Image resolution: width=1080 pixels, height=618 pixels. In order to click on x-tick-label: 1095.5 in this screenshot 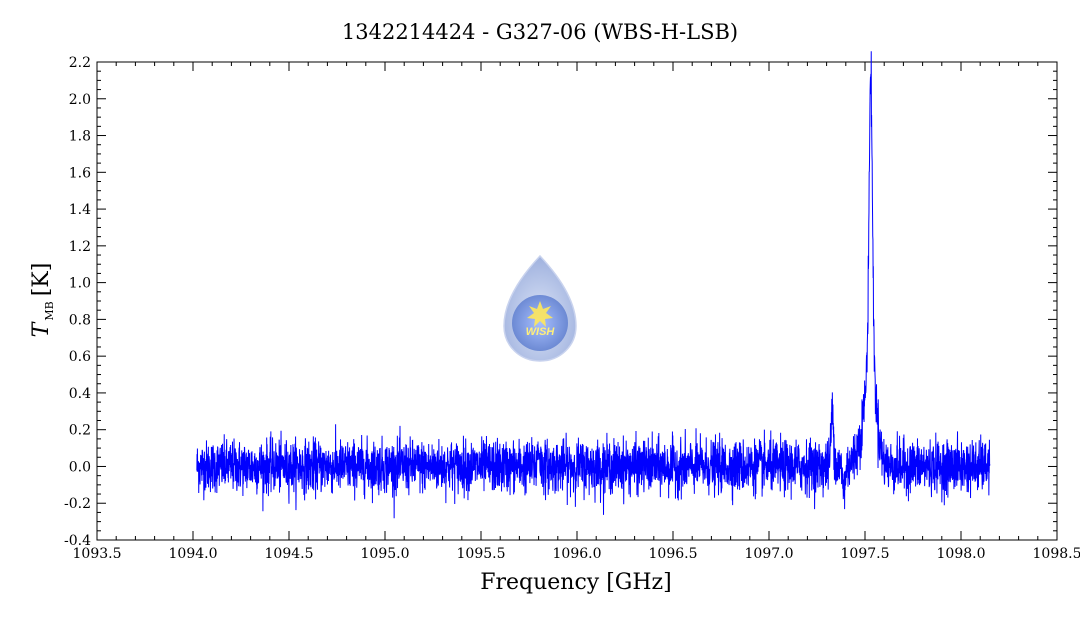, I will do `click(481, 554)`.